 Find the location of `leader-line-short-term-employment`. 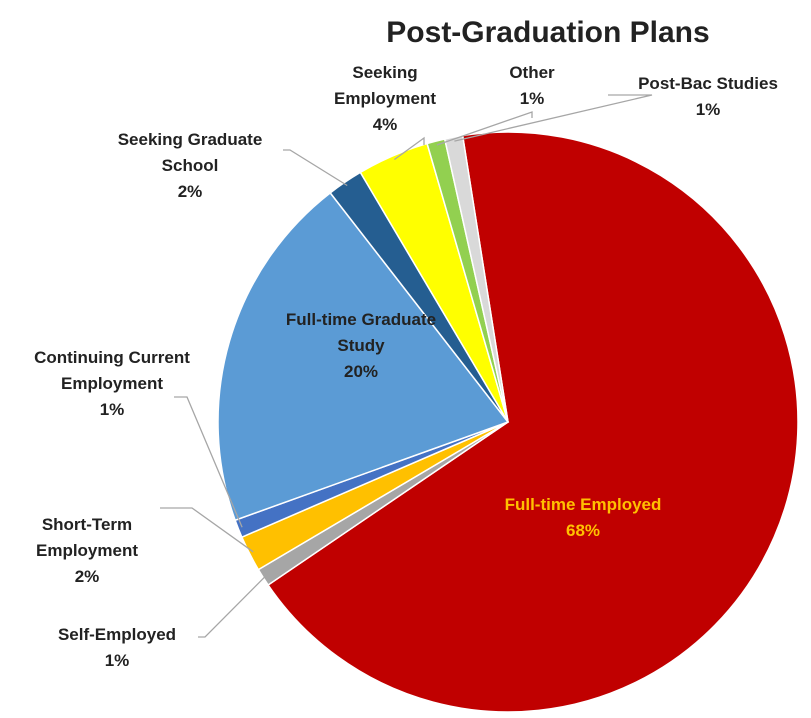

leader-line-short-term-employment is located at coordinates (207, 530).